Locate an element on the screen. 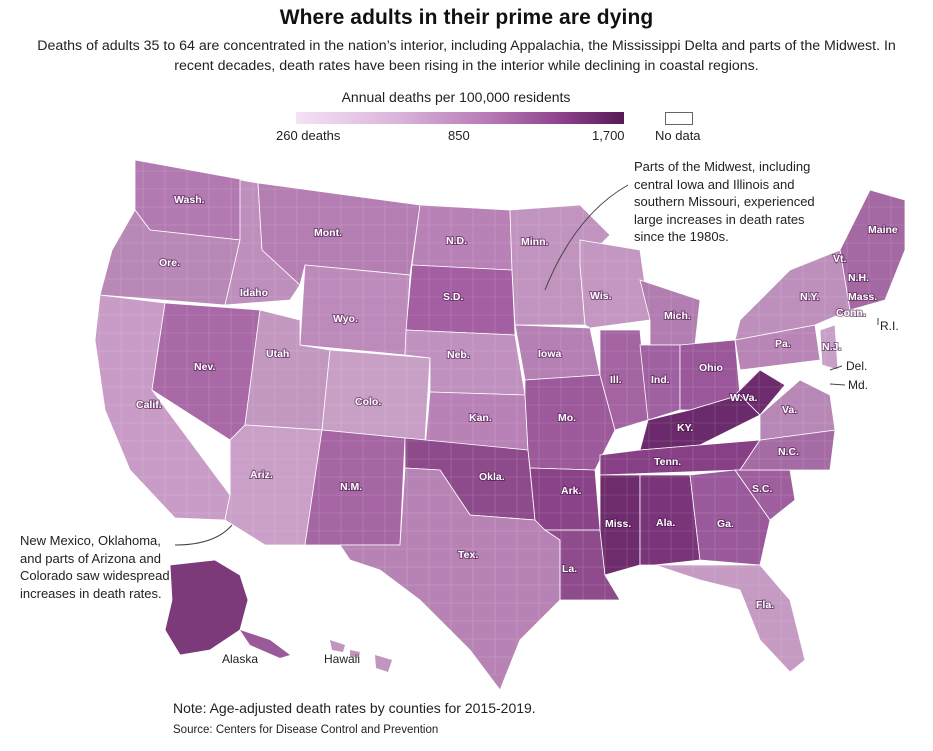 The image size is (933, 751). label-nd: N.D. is located at coordinates (456, 241).